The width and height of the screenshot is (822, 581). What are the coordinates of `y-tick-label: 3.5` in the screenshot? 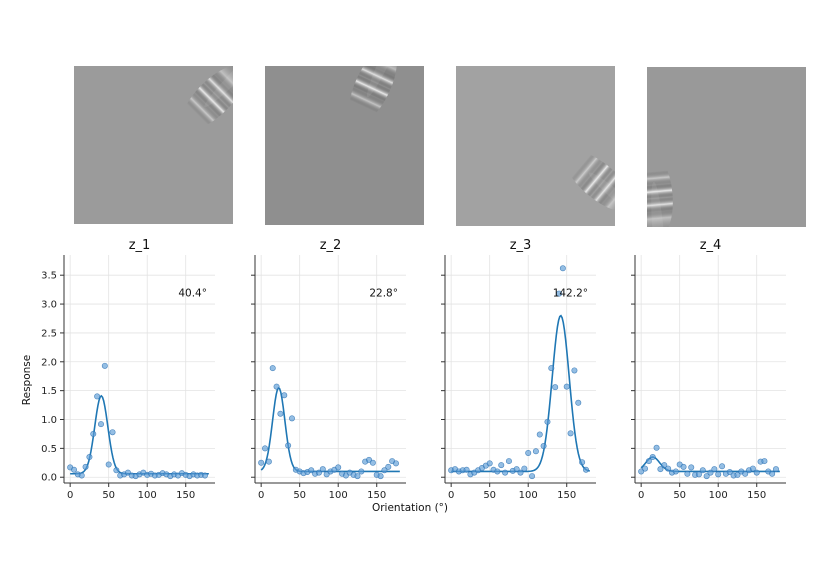 It's located at (49, 276).